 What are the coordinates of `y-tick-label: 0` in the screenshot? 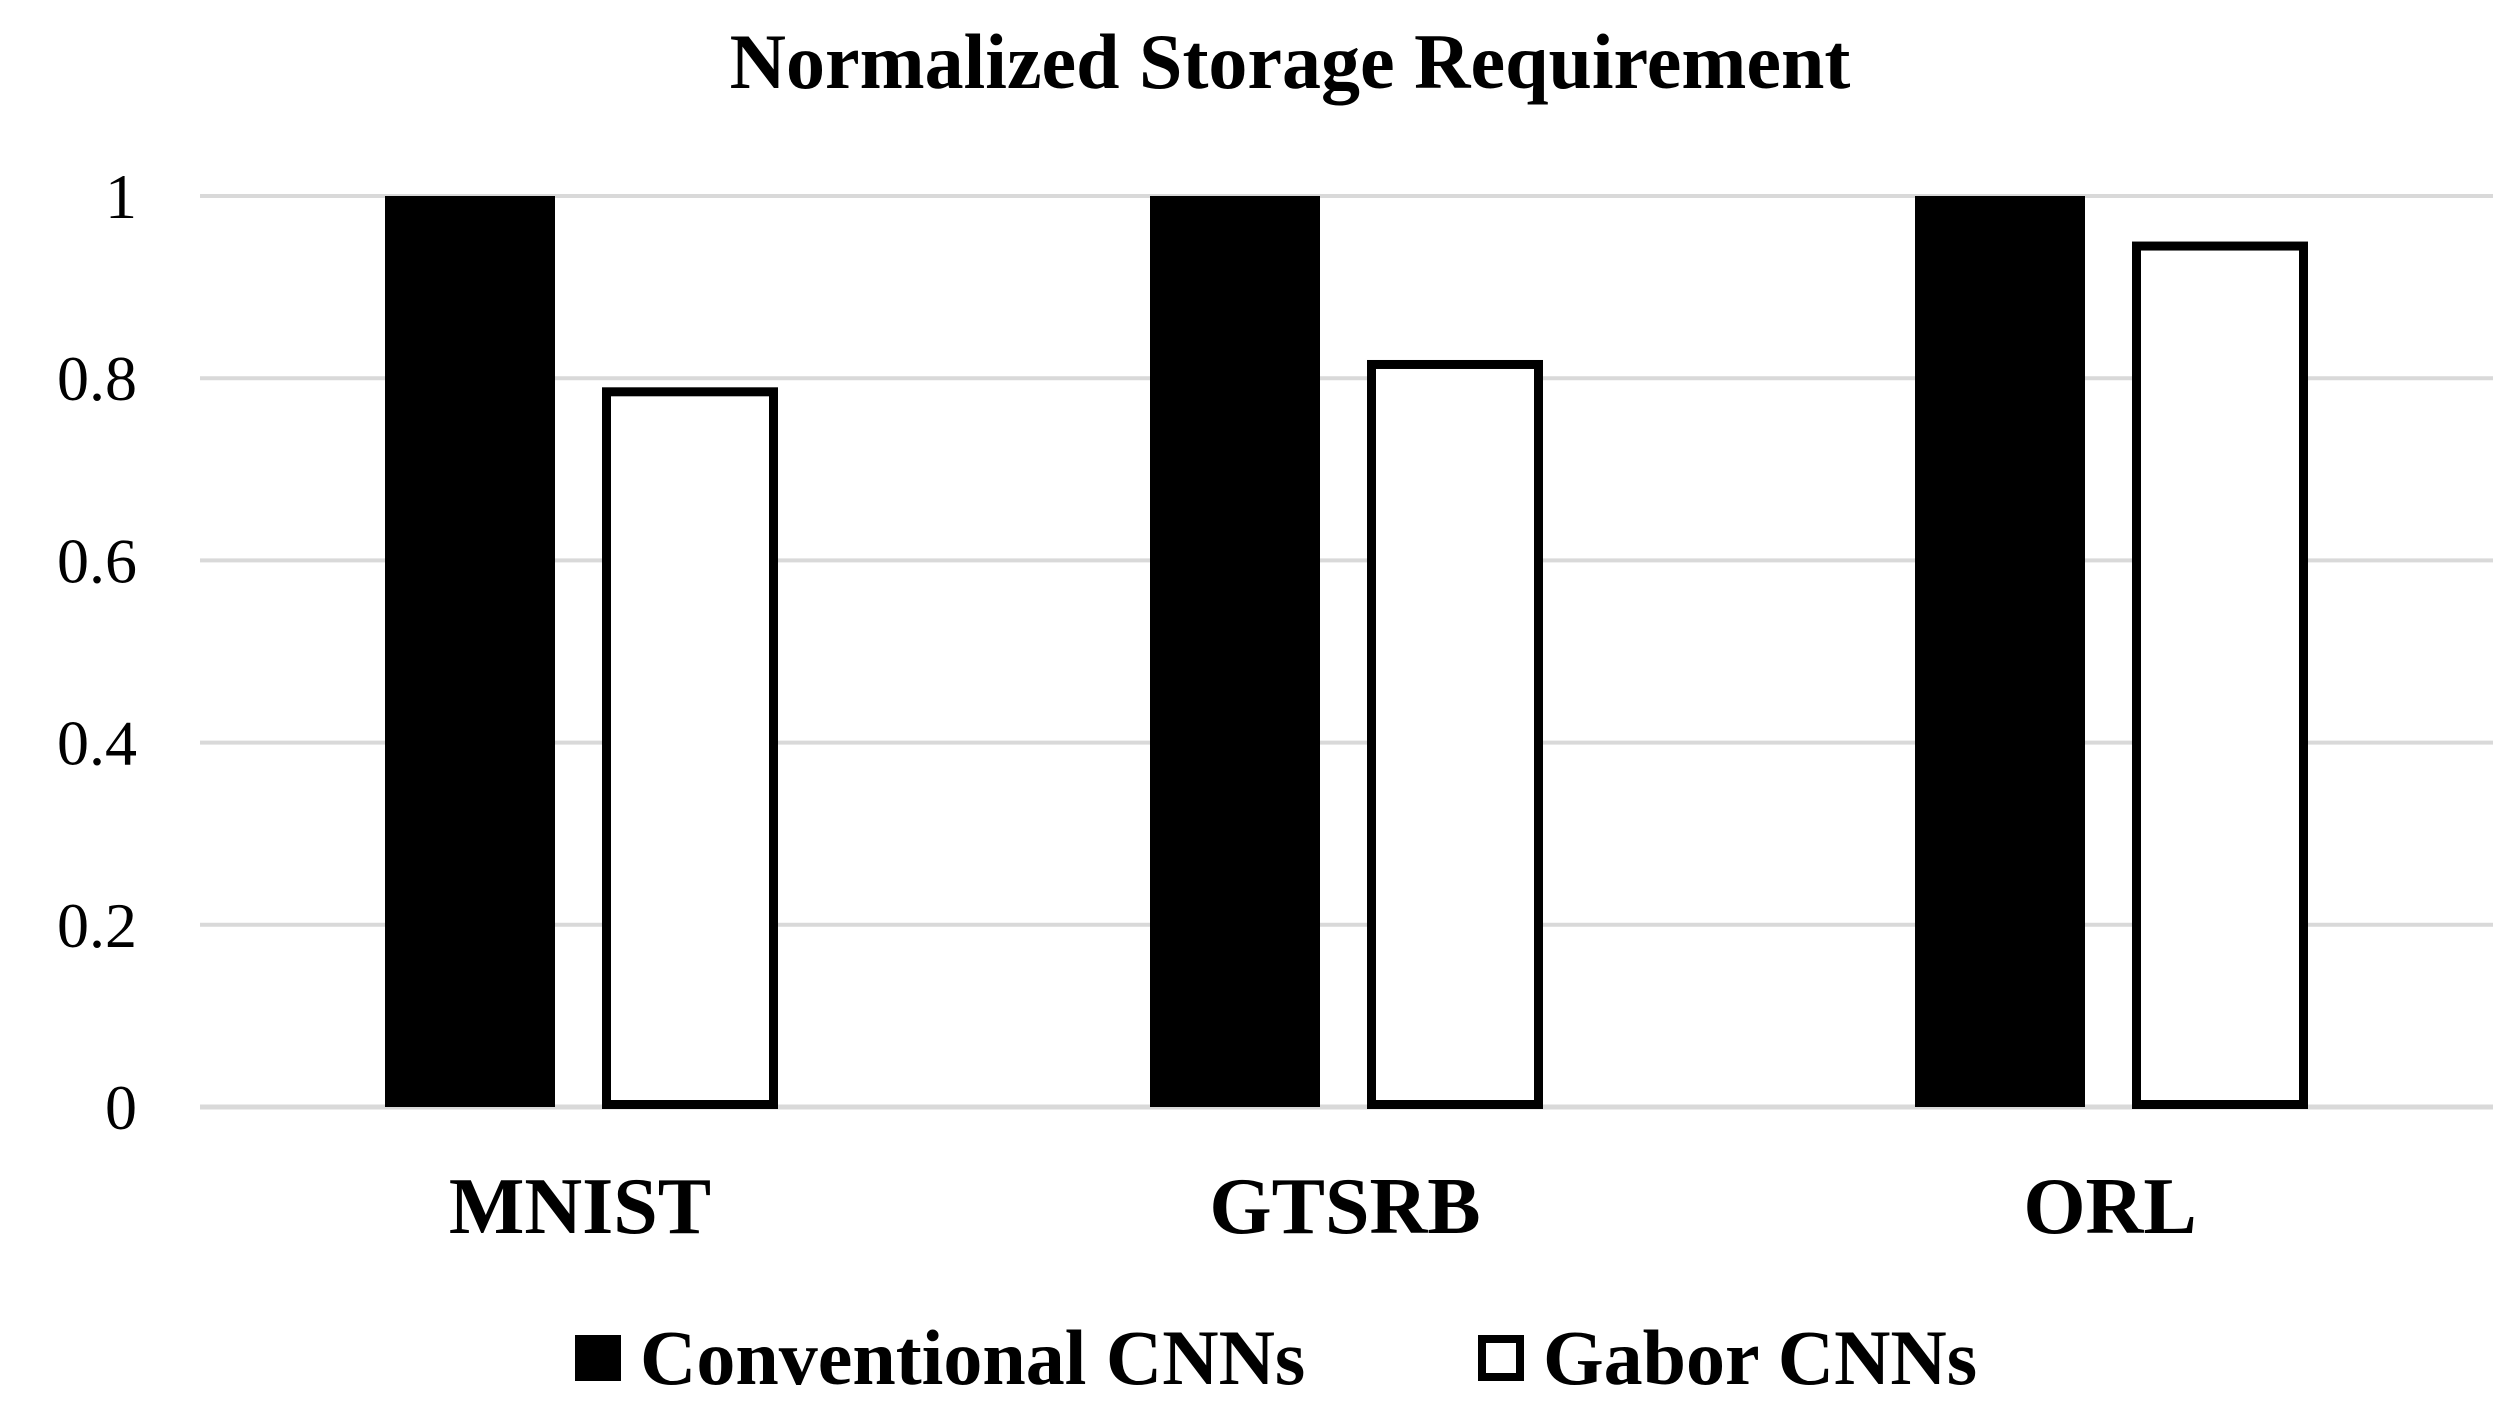 It's located at (121, 1107).